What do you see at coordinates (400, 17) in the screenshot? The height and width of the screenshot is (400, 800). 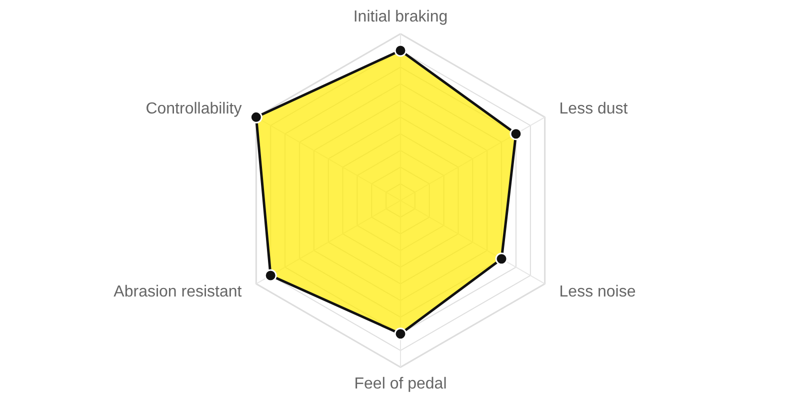 I see `spoke-label: Initial braking` at bounding box center [400, 17].